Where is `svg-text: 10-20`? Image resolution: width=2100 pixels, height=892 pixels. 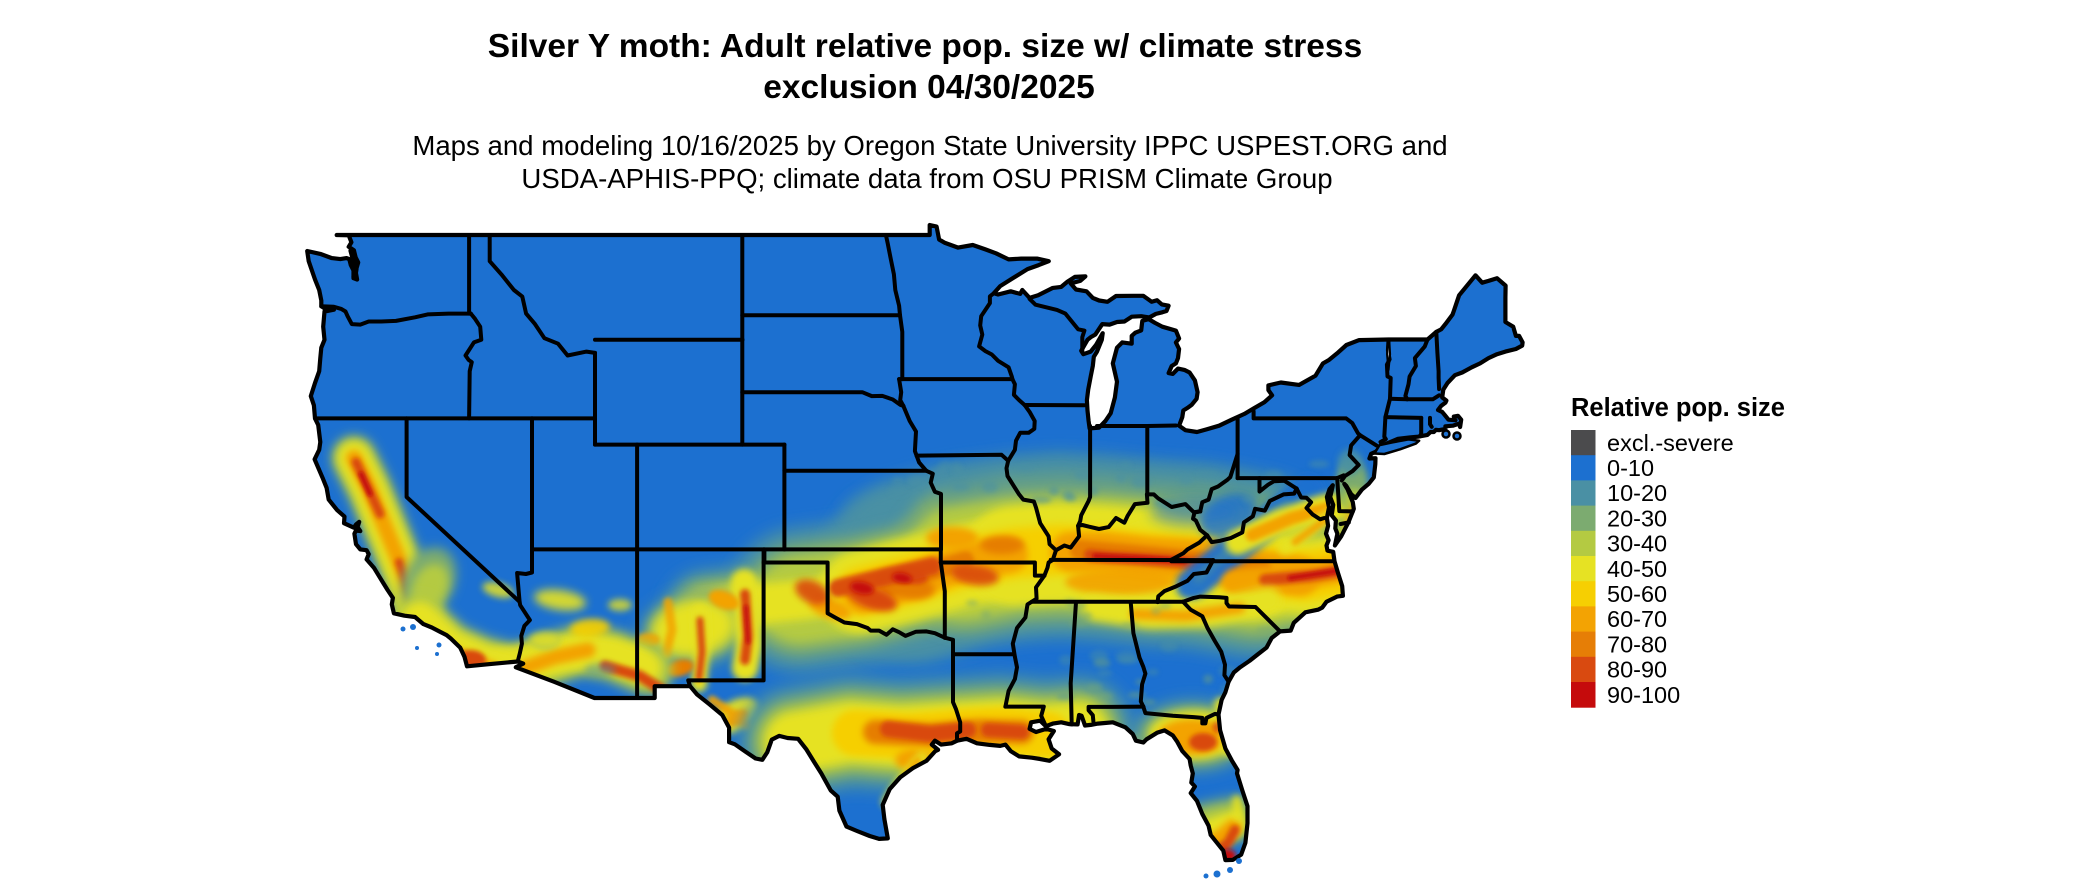
svg-text: 10-20 is located at coordinates (1637, 493).